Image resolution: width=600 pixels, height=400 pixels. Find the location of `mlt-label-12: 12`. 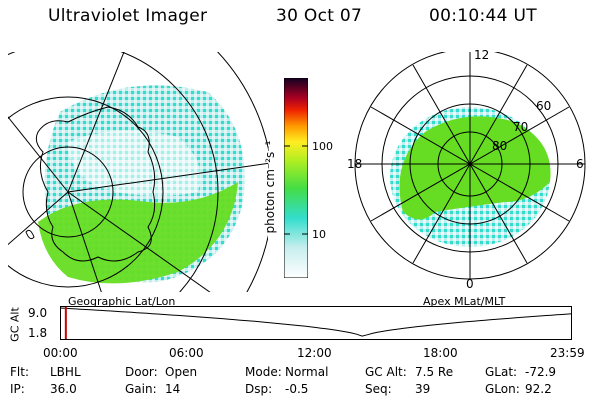

mlt-label-12: 12 is located at coordinates (482, 55).